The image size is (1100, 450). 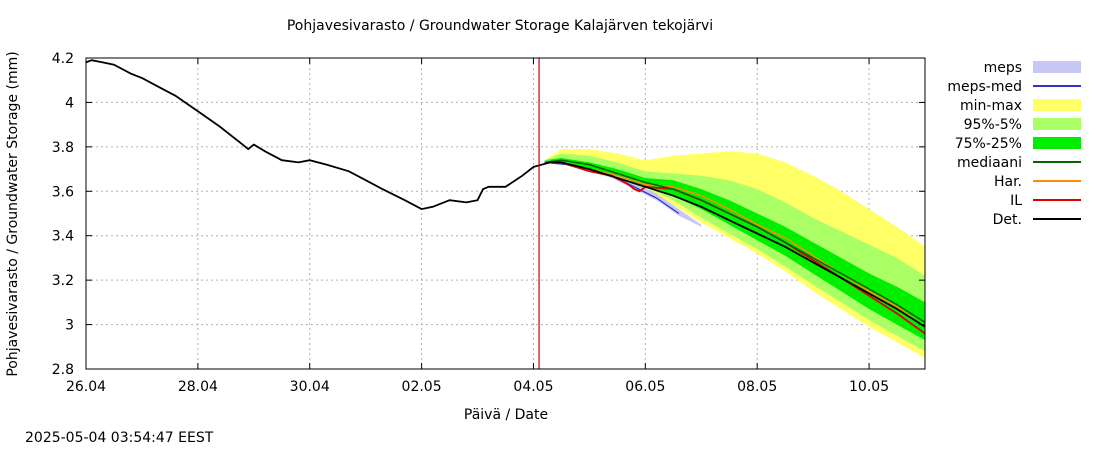 What do you see at coordinates (989, 163) in the screenshot?
I see `legend-label-median: mediaani` at bounding box center [989, 163].